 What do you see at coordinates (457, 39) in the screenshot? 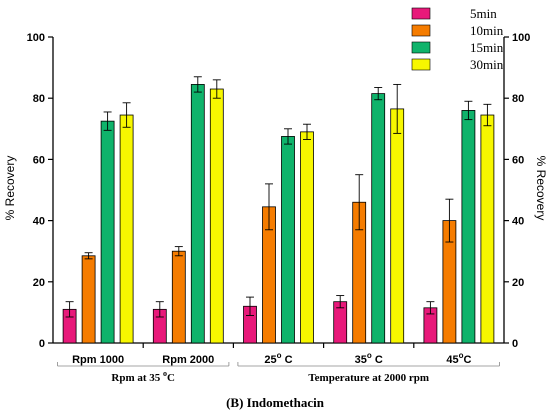
I see `legend: 5min 10min 15min 30min` at bounding box center [457, 39].